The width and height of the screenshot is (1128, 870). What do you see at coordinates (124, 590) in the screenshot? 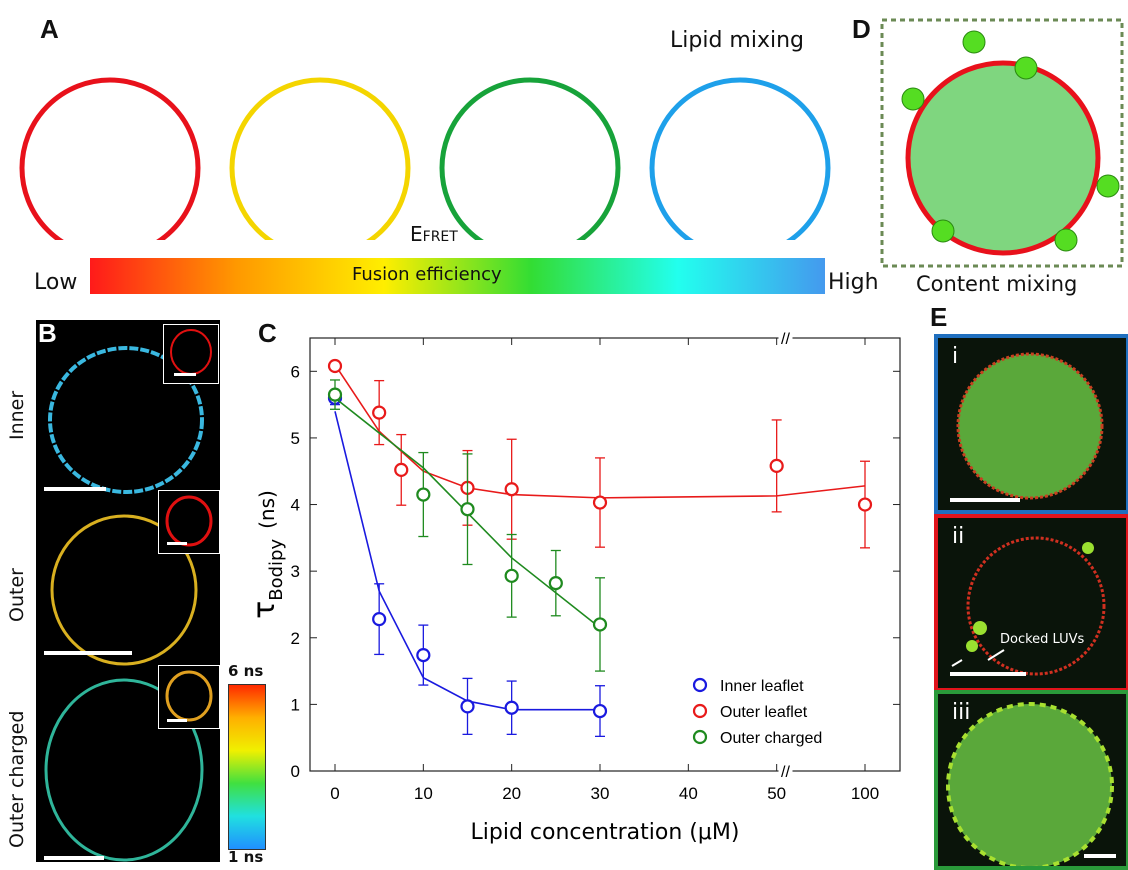
I see `outer-micrograph` at bounding box center [124, 590].